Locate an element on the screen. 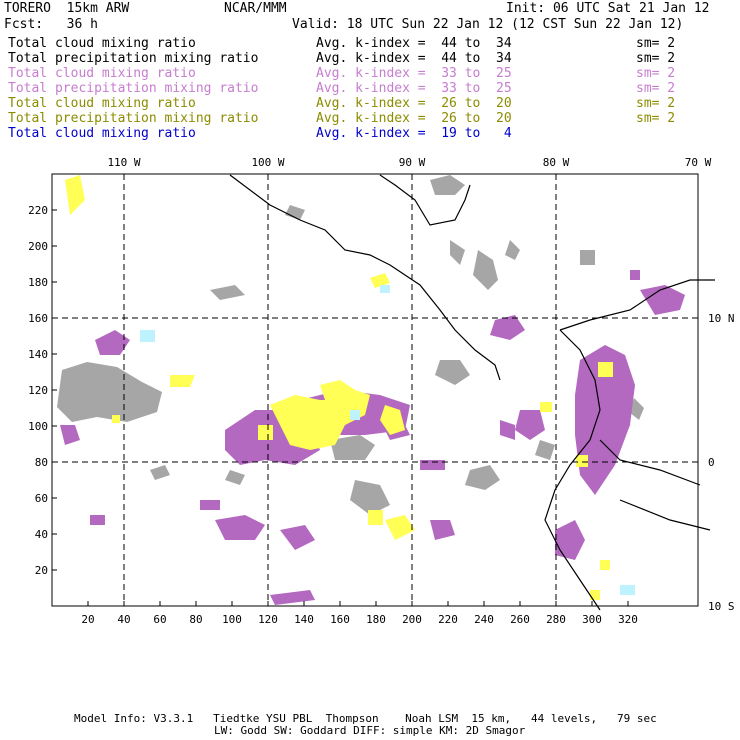 The height and width of the screenshot is (740, 740). lon-label: 110 W is located at coordinates (123, 162).